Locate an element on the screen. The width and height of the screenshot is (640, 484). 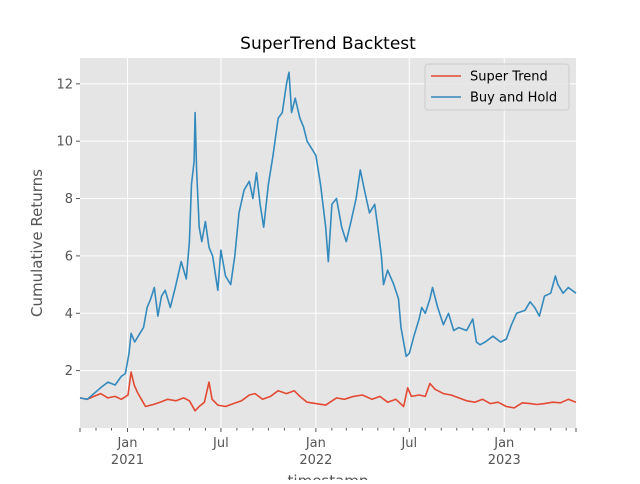
series-line-super-trend is located at coordinates (328, 391).